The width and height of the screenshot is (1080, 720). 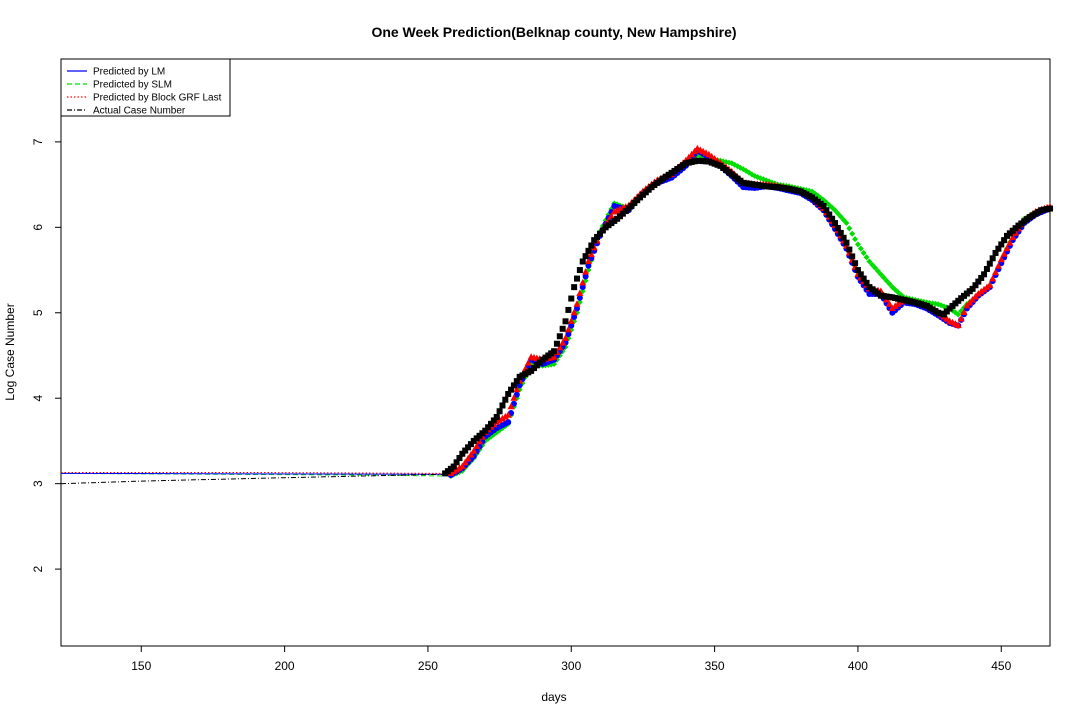 What do you see at coordinates (157, 98) in the screenshot?
I see `legend-label: Predicted by Block GRF Last` at bounding box center [157, 98].